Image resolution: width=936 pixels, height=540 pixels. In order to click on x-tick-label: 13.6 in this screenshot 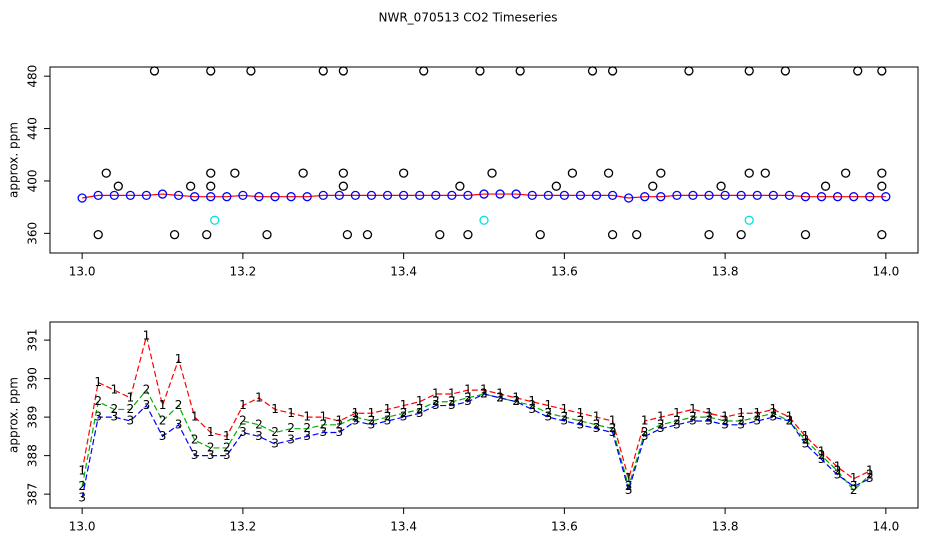, I will do `click(564, 527)`.